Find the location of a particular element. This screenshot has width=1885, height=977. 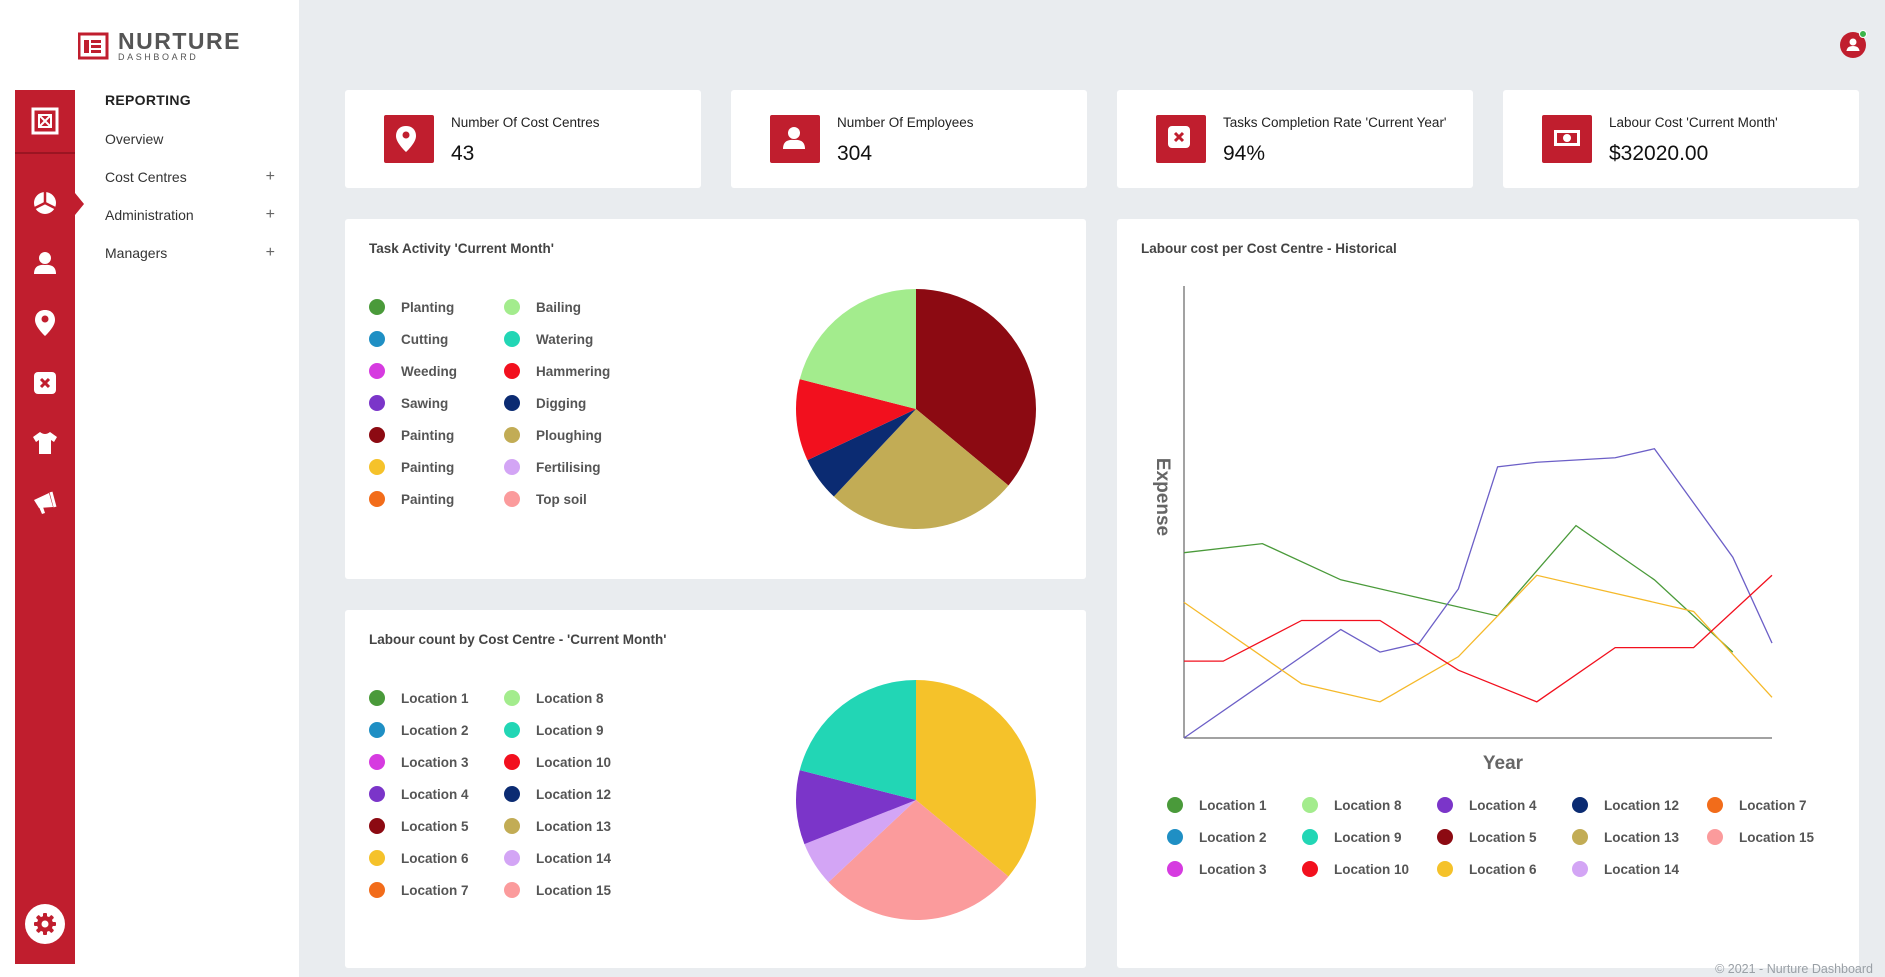

legend-item: Planting is located at coordinates (411, 307).